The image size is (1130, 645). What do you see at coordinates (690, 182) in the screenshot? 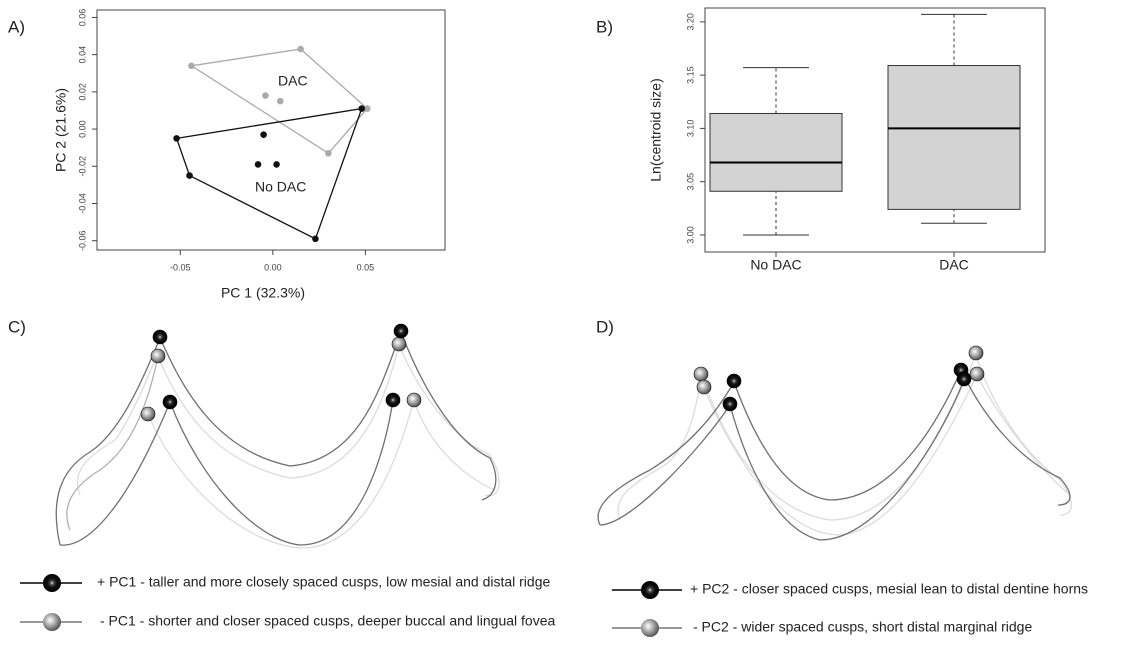
I see `y-tick-label: 3.05` at bounding box center [690, 182].